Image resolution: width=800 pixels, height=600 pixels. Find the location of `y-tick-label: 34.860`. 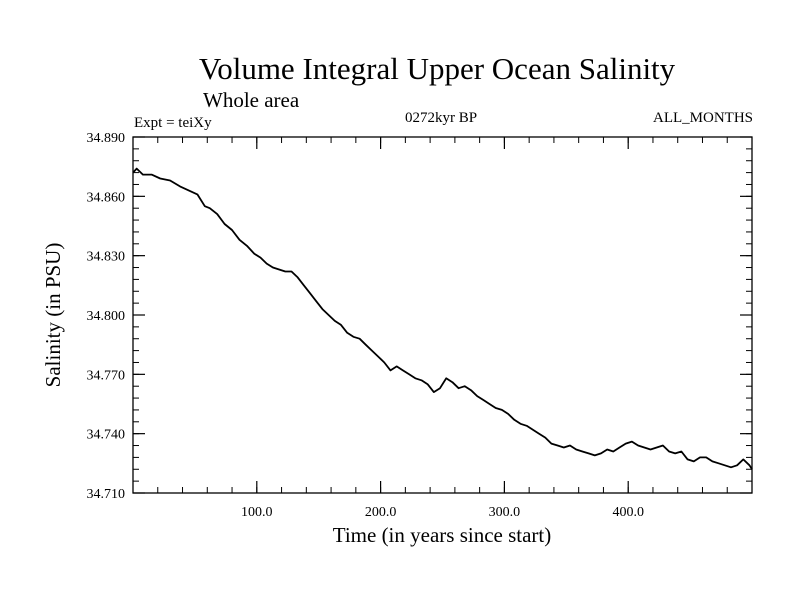

y-tick-label: 34.860 is located at coordinates (106, 197).